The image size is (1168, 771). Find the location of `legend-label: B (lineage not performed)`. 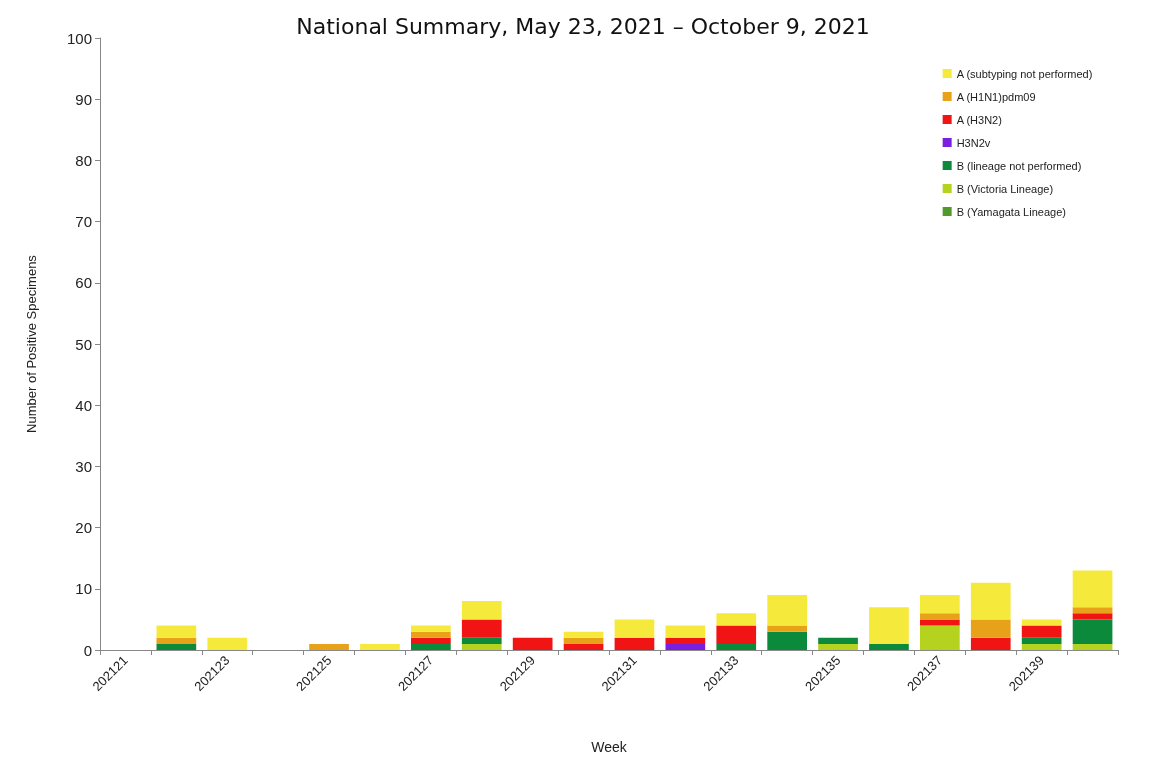

legend-label: B (lineage not performed) is located at coordinates (1019, 165).